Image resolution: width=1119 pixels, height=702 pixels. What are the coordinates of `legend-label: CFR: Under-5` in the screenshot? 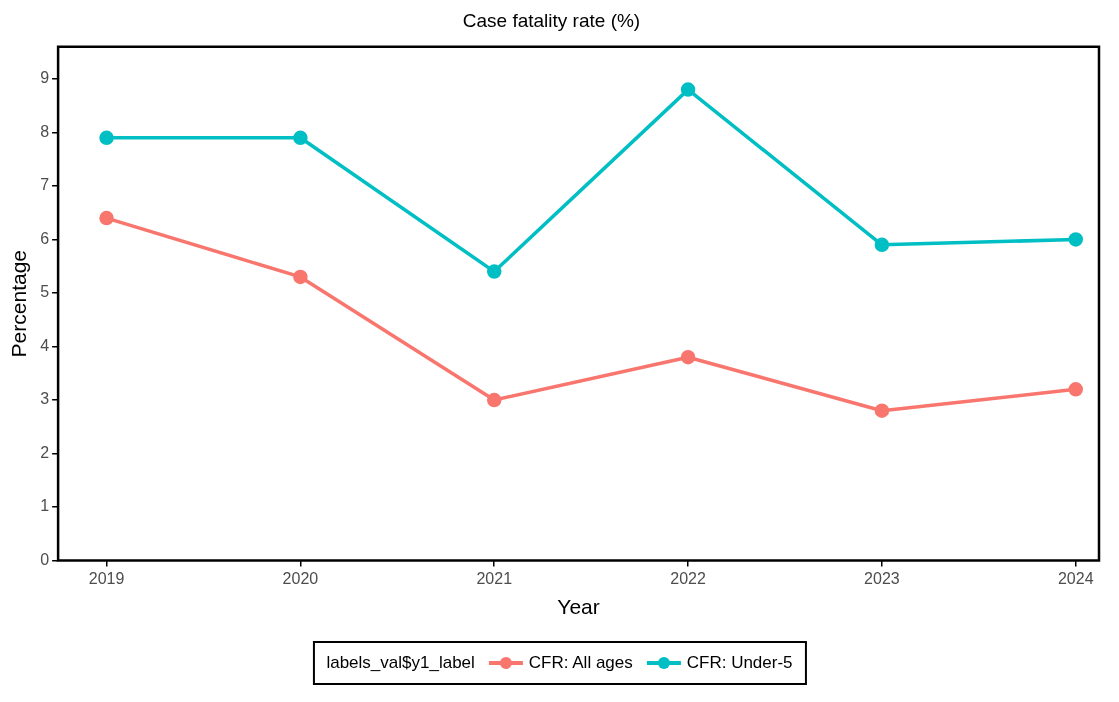 It's located at (739, 663).